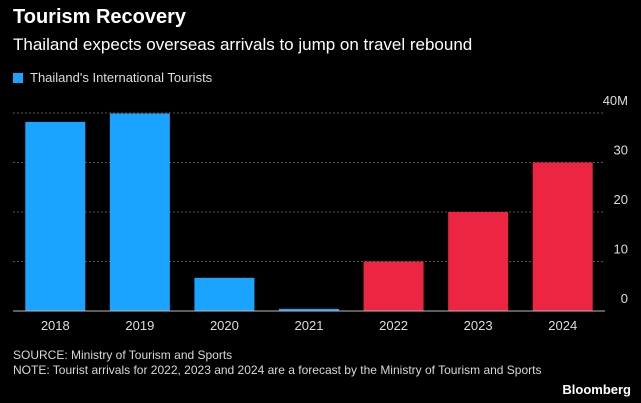  What do you see at coordinates (55, 216) in the screenshot?
I see `bar-2018` at bounding box center [55, 216].